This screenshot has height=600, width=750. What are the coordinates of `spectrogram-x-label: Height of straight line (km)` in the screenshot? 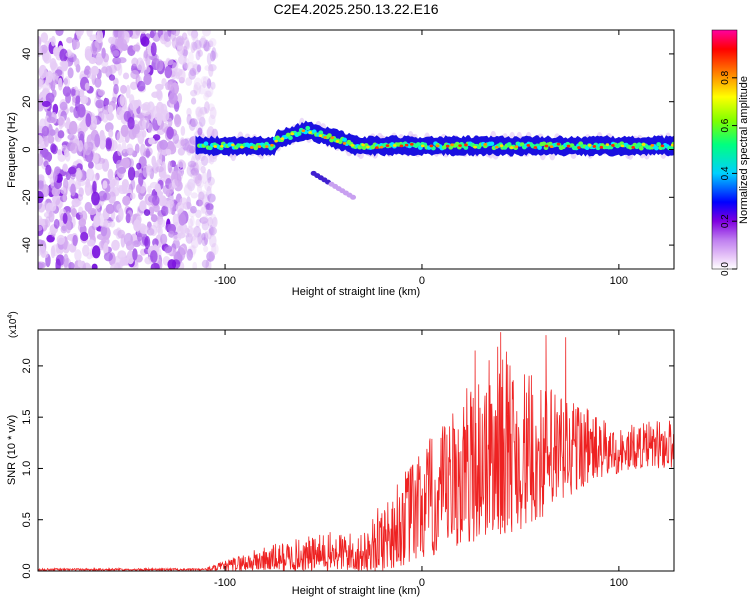 It's located at (356, 292).